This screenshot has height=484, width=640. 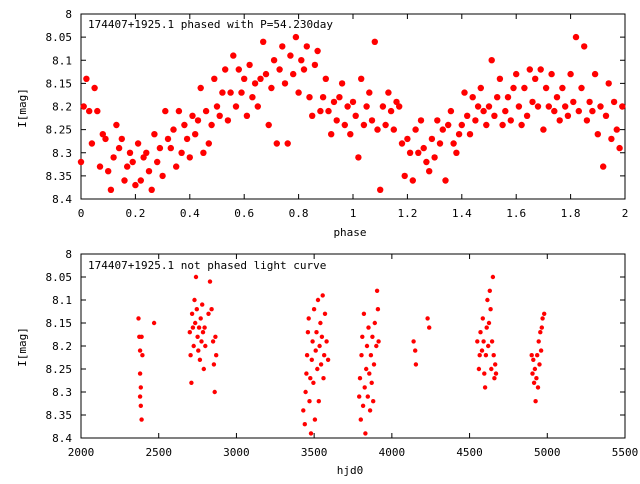 What do you see at coordinates (516, 213) in the screenshot?
I see `x-tick-label: 1.6` at bounding box center [516, 213].